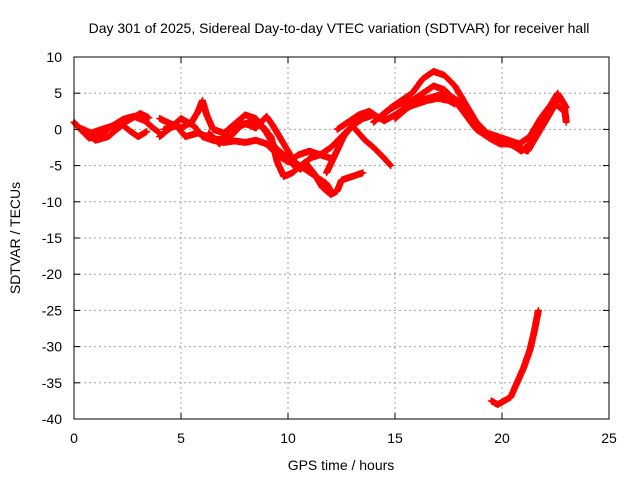 The image size is (640, 480). What do you see at coordinates (52, 238) in the screenshot?
I see `y-tick-label: -15` at bounding box center [52, 238].